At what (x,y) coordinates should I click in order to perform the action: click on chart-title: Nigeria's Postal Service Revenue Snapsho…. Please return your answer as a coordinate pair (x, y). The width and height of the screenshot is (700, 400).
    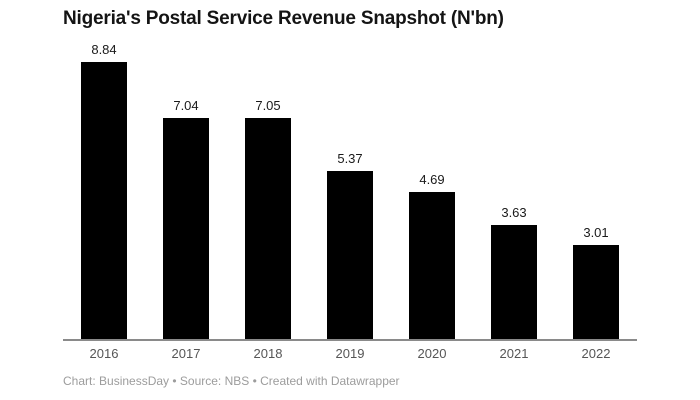
    Looking at the image, I should click on (283, 18).